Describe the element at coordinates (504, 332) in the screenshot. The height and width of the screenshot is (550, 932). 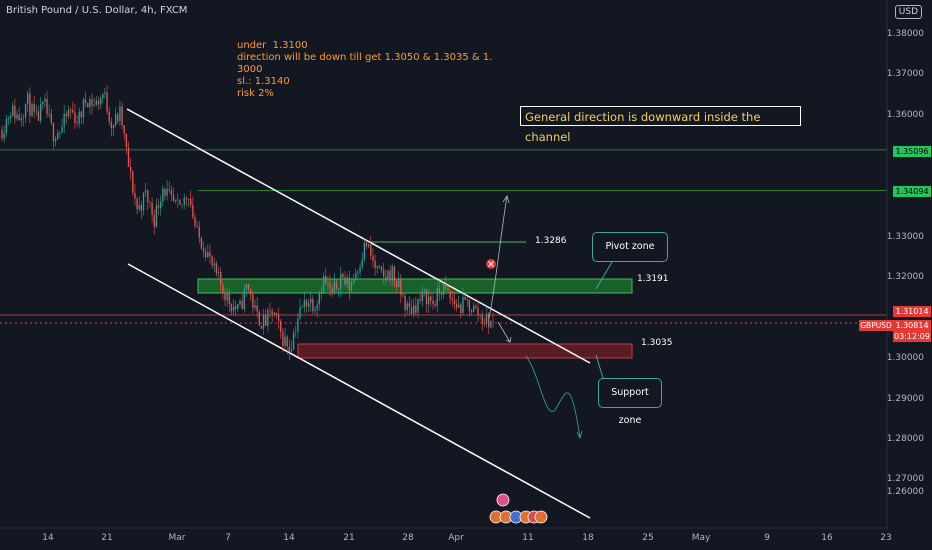
I see `short-down-arrow` at that location.